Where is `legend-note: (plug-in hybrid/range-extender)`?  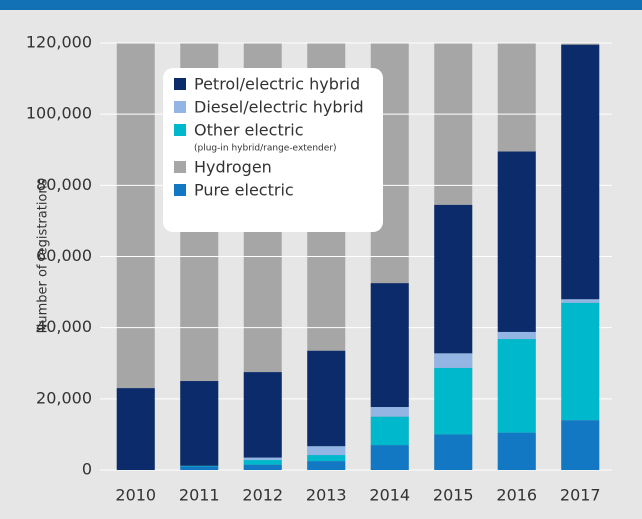 legend-note: (plug-in hybrid/range-extender) is located at coordinates (265, 149).